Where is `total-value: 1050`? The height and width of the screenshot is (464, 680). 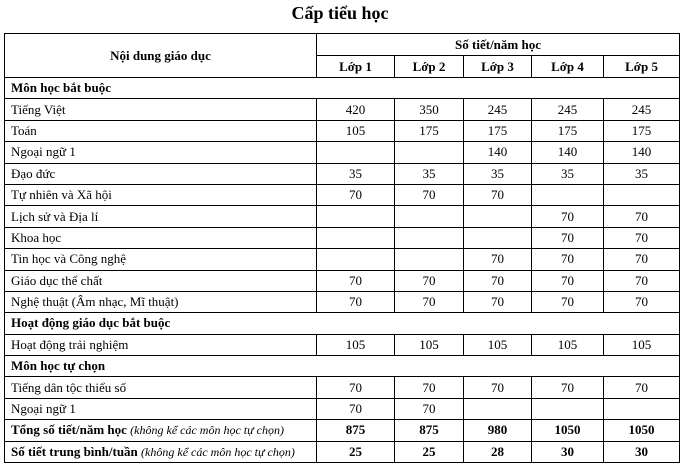 total-value: 1050 is located at coordinates (641, 430).